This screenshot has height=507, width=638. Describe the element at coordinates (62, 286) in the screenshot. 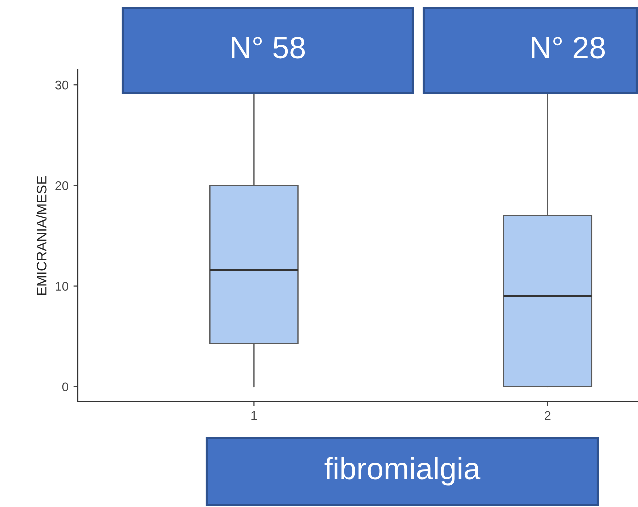

I see `y-tick-label: 10` at that location.